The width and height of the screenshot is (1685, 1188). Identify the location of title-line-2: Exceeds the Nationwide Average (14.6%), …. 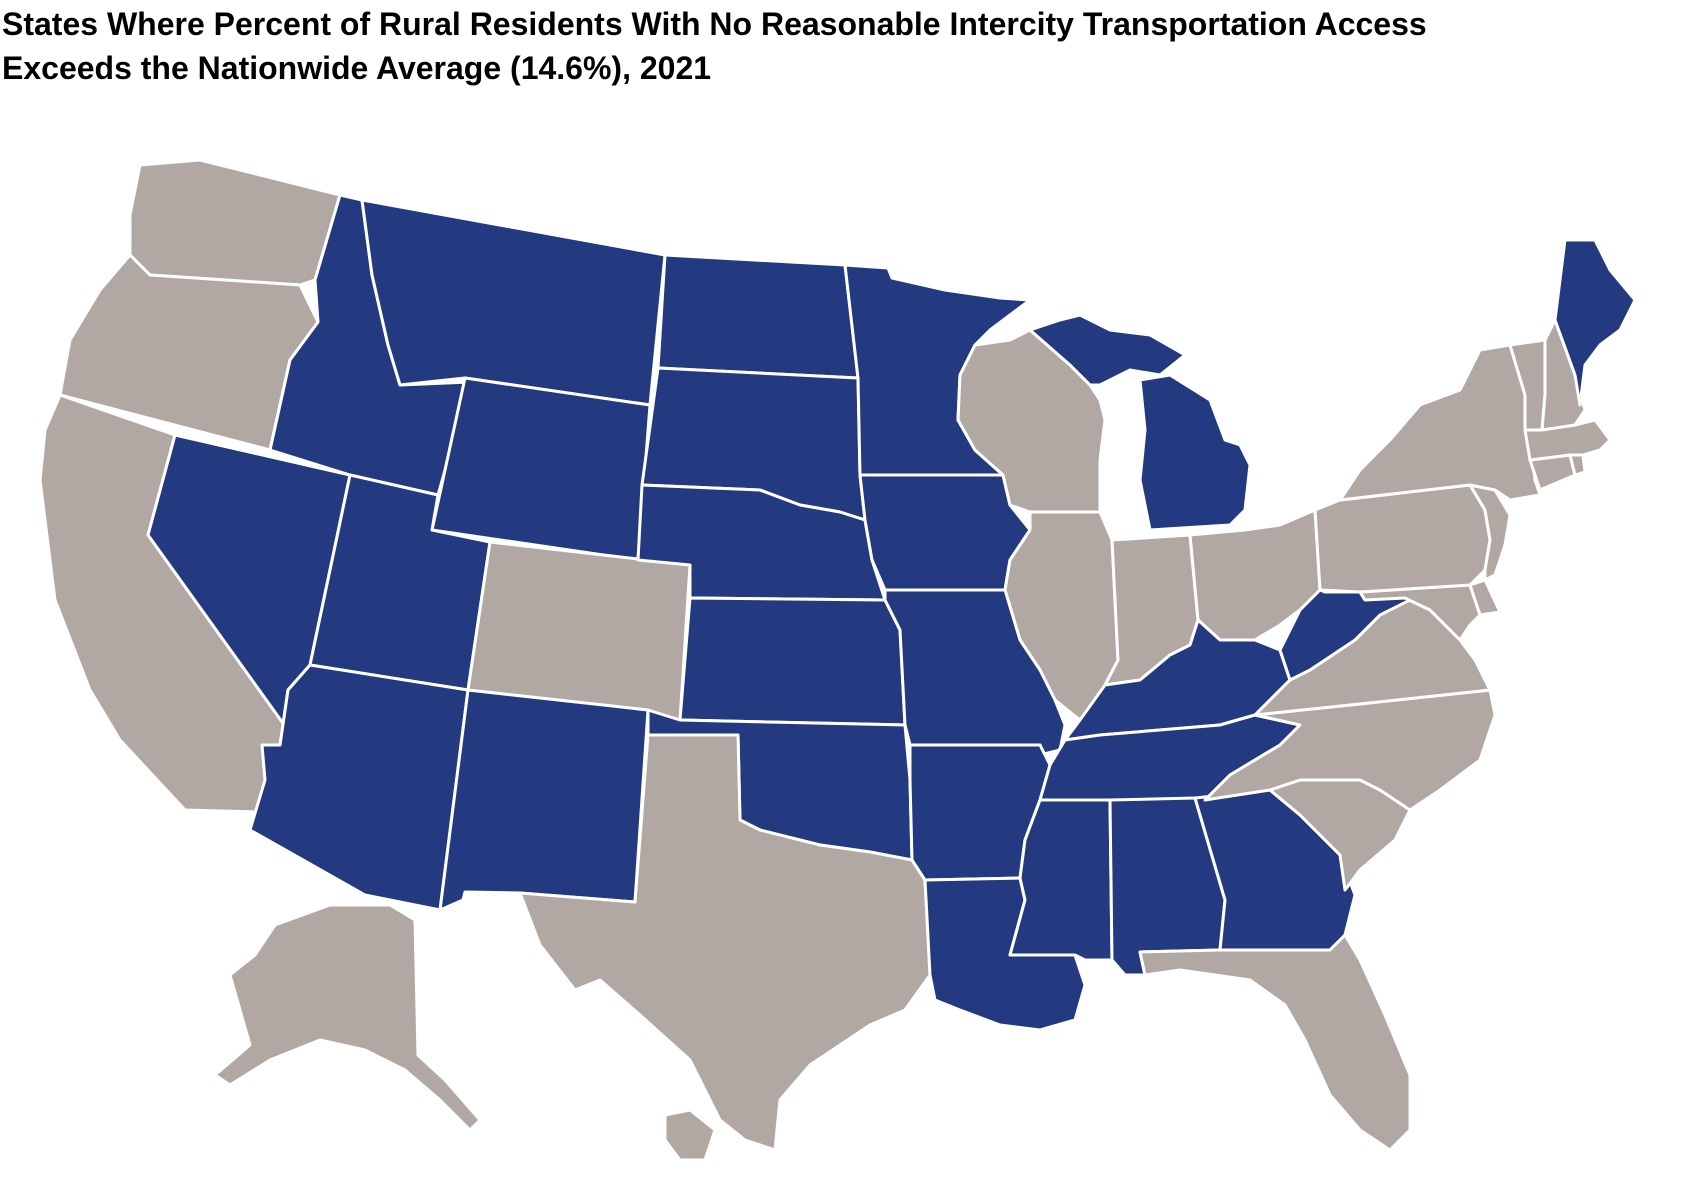
(357, 68).